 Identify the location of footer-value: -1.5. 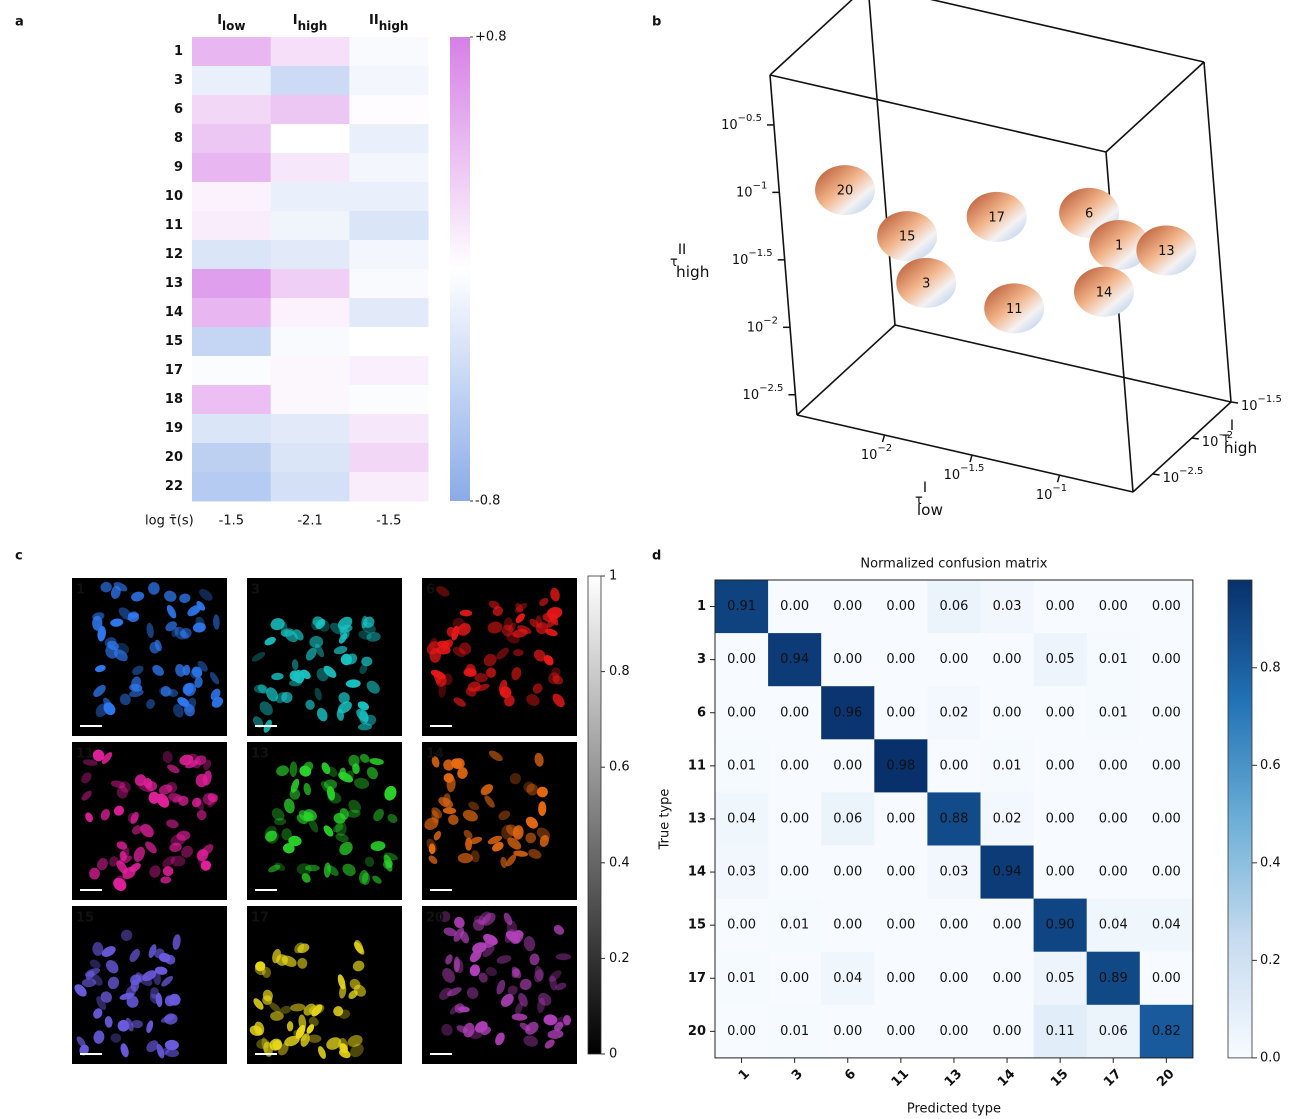
(388, 521).